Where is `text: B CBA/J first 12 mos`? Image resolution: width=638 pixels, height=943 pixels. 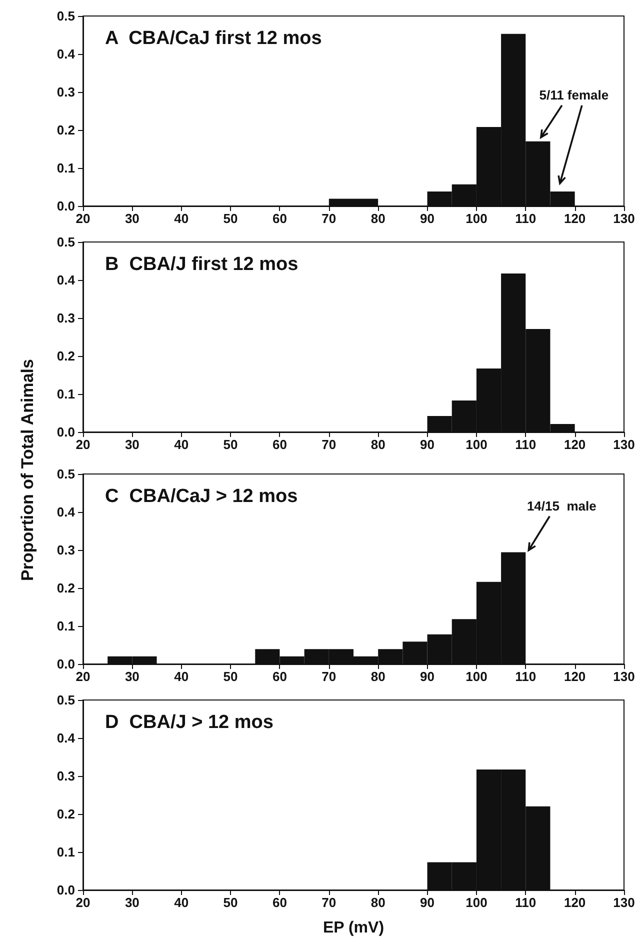
text: B CBA/J first 12 mos is located at coordinates (201, 264).